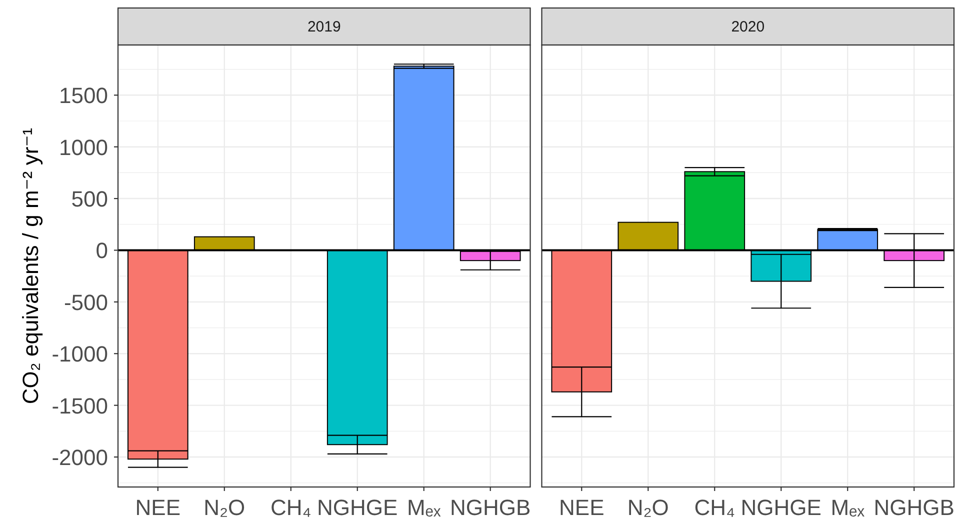 This screenshot has width=956, height=522. Describe the element at coordinates (324, 26) in the screenshot. I see `chart-title: 2019` at that location.